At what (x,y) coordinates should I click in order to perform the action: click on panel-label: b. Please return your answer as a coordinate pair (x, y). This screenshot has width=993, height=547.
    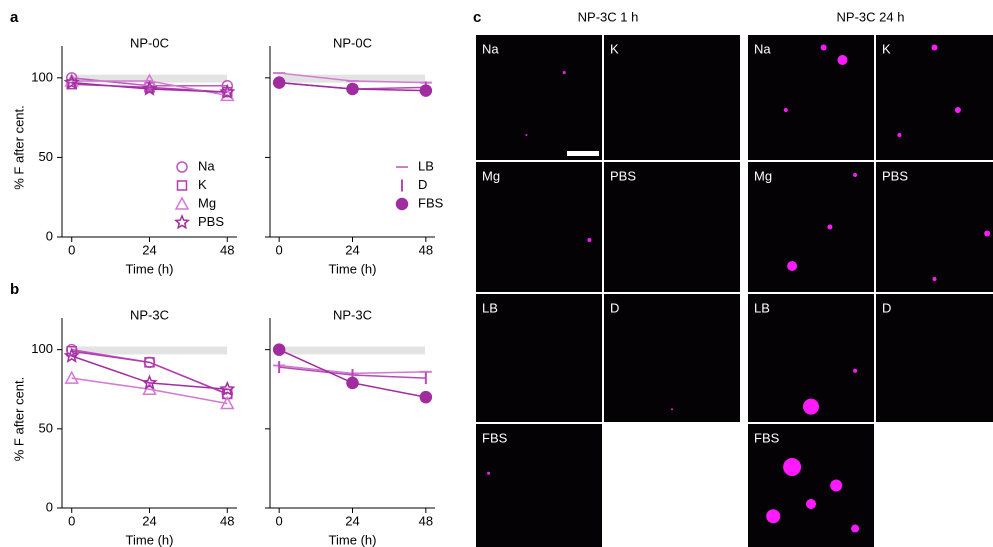
    Looking at the image, I should click on (14, 289).